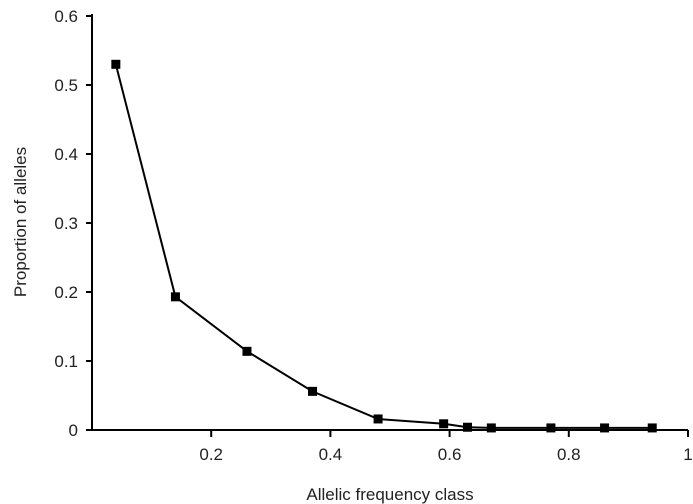 Image resolution: width=693 pixels, height=504 pixels. I want to click on x-tick-label: 1, so click(687, 454).